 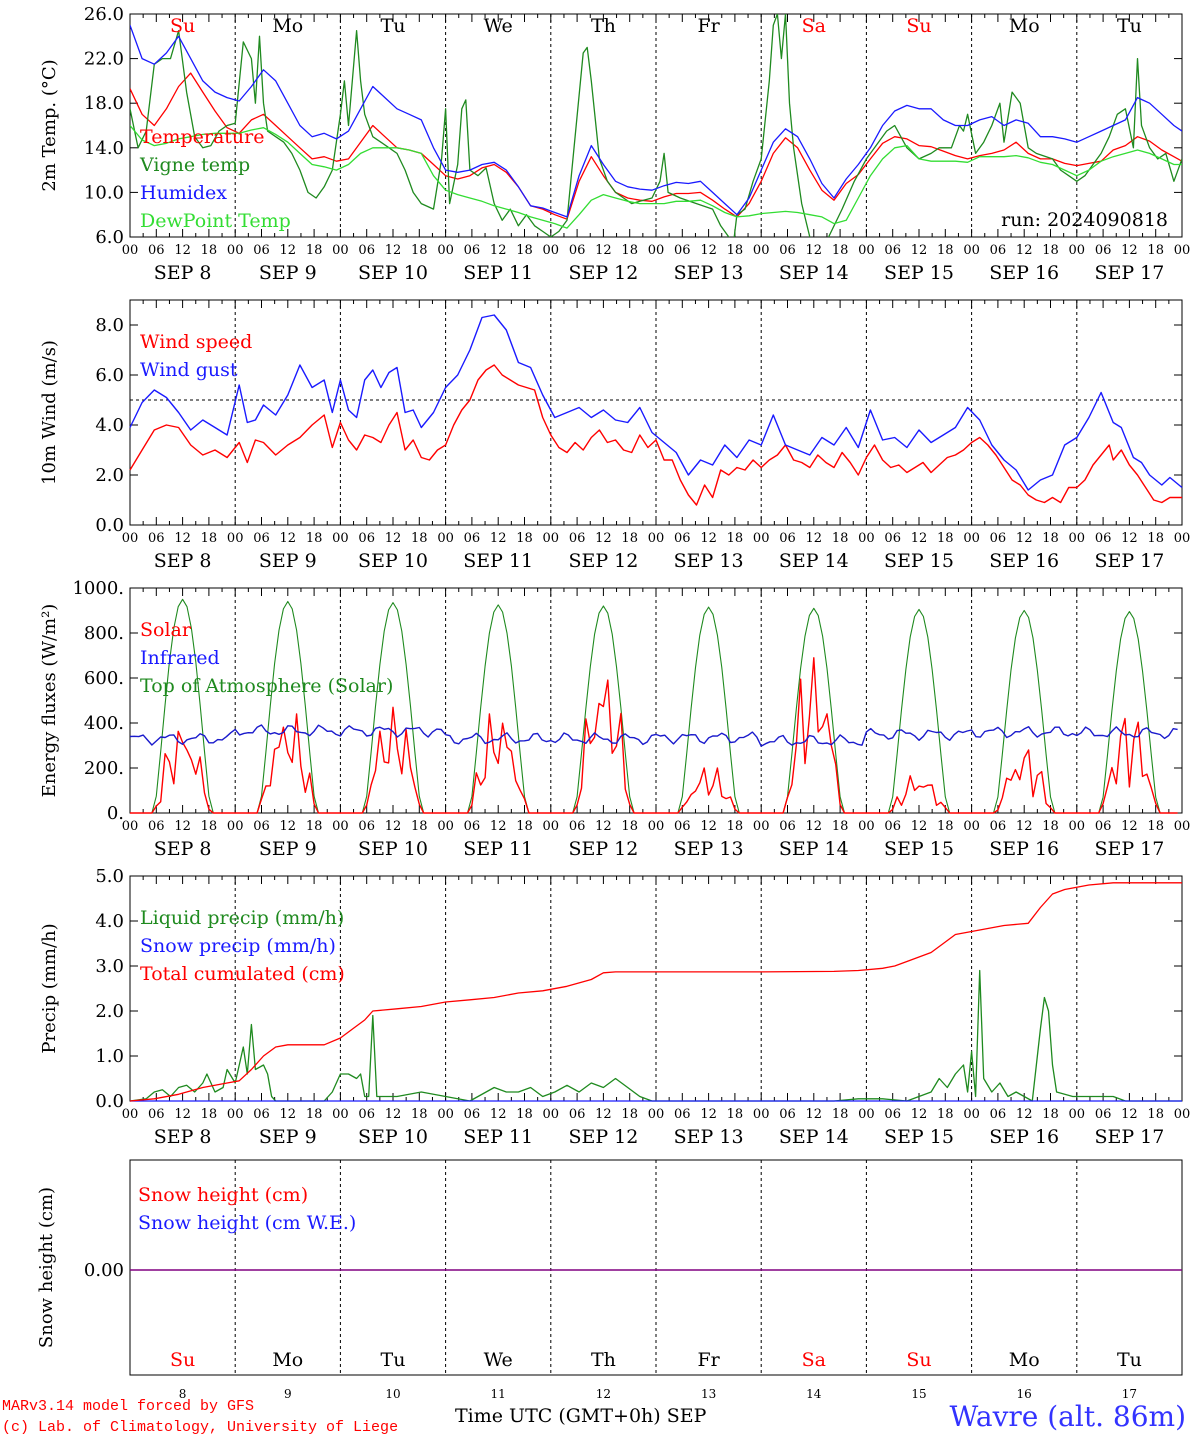 I want to click on legend-entry: Vigne temp, so click(x=194, y=165).